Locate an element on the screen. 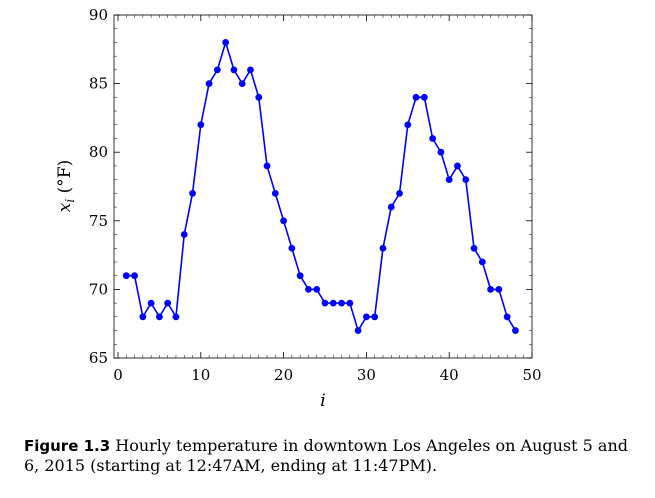 Image resolution: width=655 pixels, height=498 pixels. y-axis-label-unit: (°F) is located at coordinates (65, 179).